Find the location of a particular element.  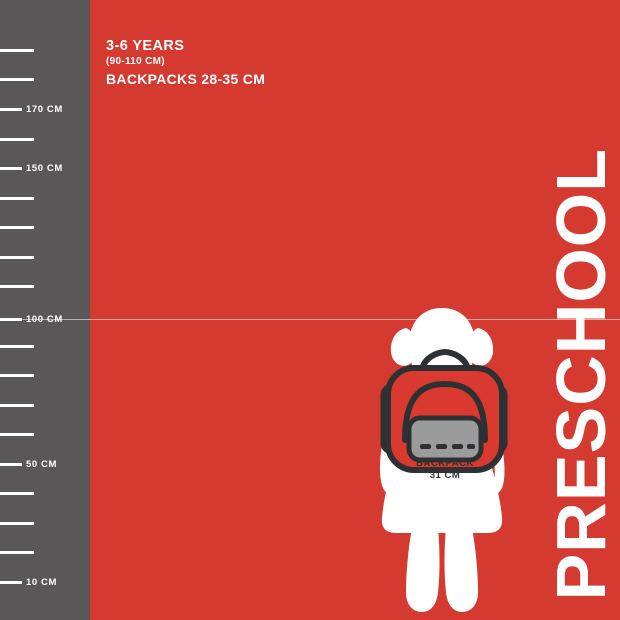

ruler-label-50: 50 CM is located at coordinates (41, 464).